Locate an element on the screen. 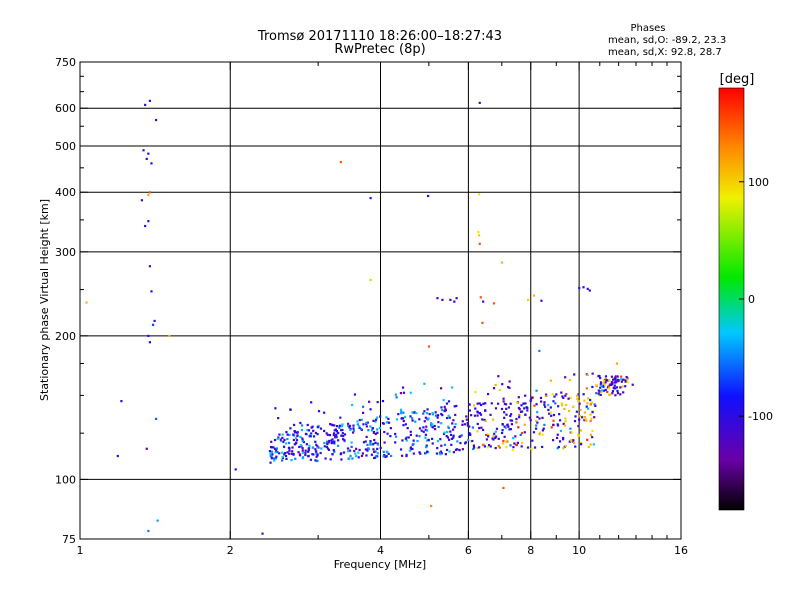 The image size is (800, 600). colorbar-tick-label: 100 is located at coordinates (758, 182).